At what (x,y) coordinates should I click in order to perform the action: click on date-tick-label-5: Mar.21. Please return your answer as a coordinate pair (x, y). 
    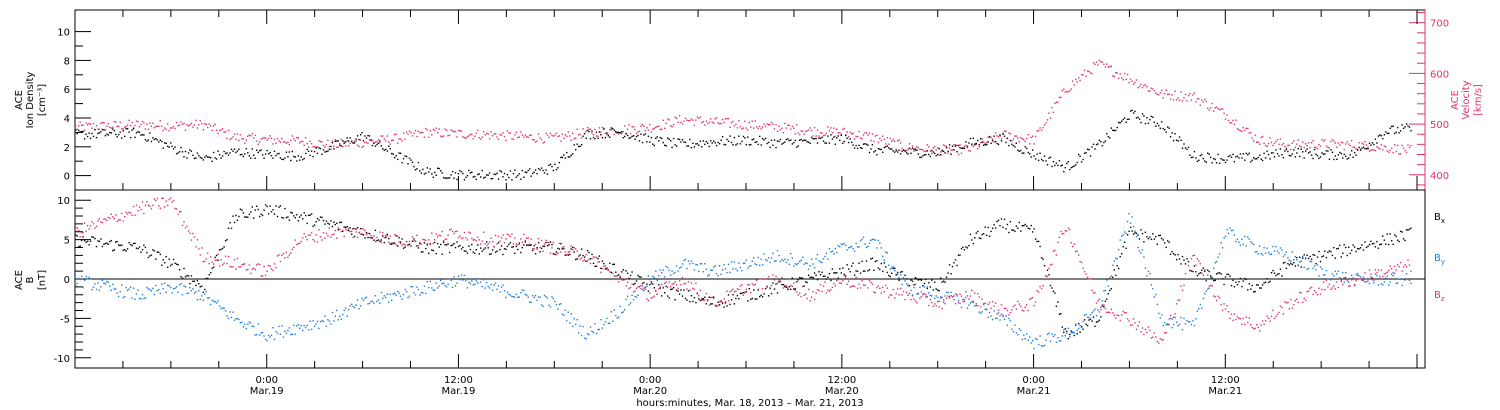
    Looking at the image, I should click on (1225, 391).